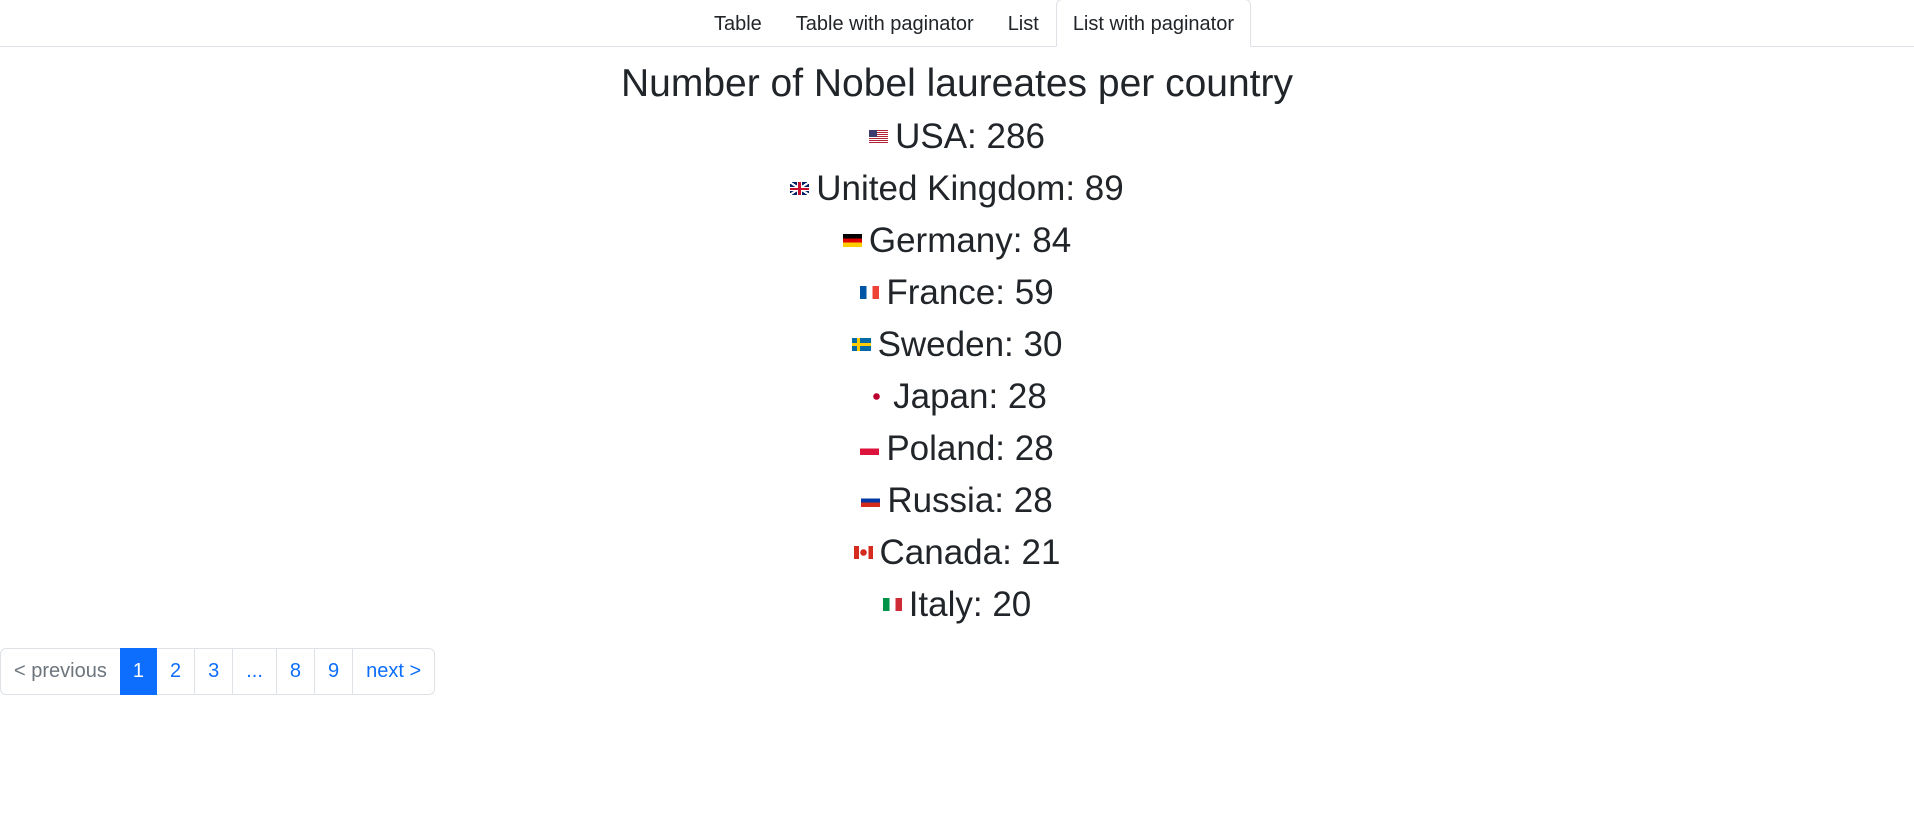  What do you see at coordinates (970, 396) in the screenshot?
I see `list-item-text: Japan: 28` at bounding box center [970, 396].